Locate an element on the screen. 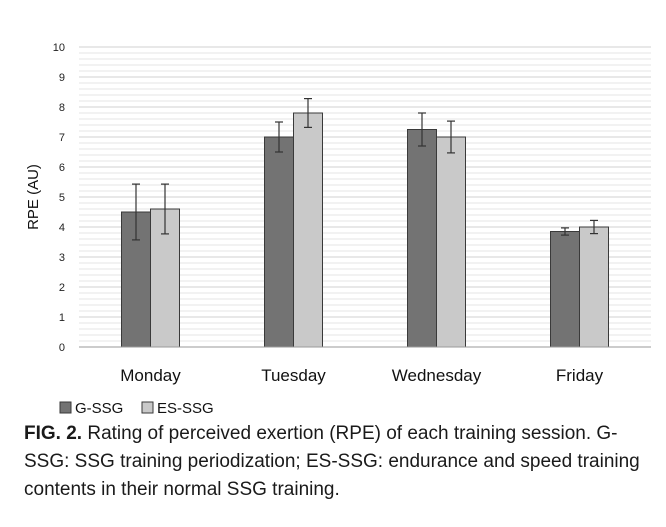  error-bar-g-ssg-friday is located at coordinates (565, 231).